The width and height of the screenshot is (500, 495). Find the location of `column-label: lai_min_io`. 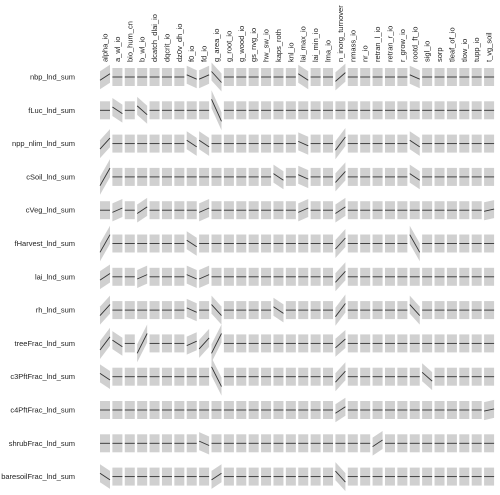

column-label: lai_min_io is located at coordinates (315, 45).